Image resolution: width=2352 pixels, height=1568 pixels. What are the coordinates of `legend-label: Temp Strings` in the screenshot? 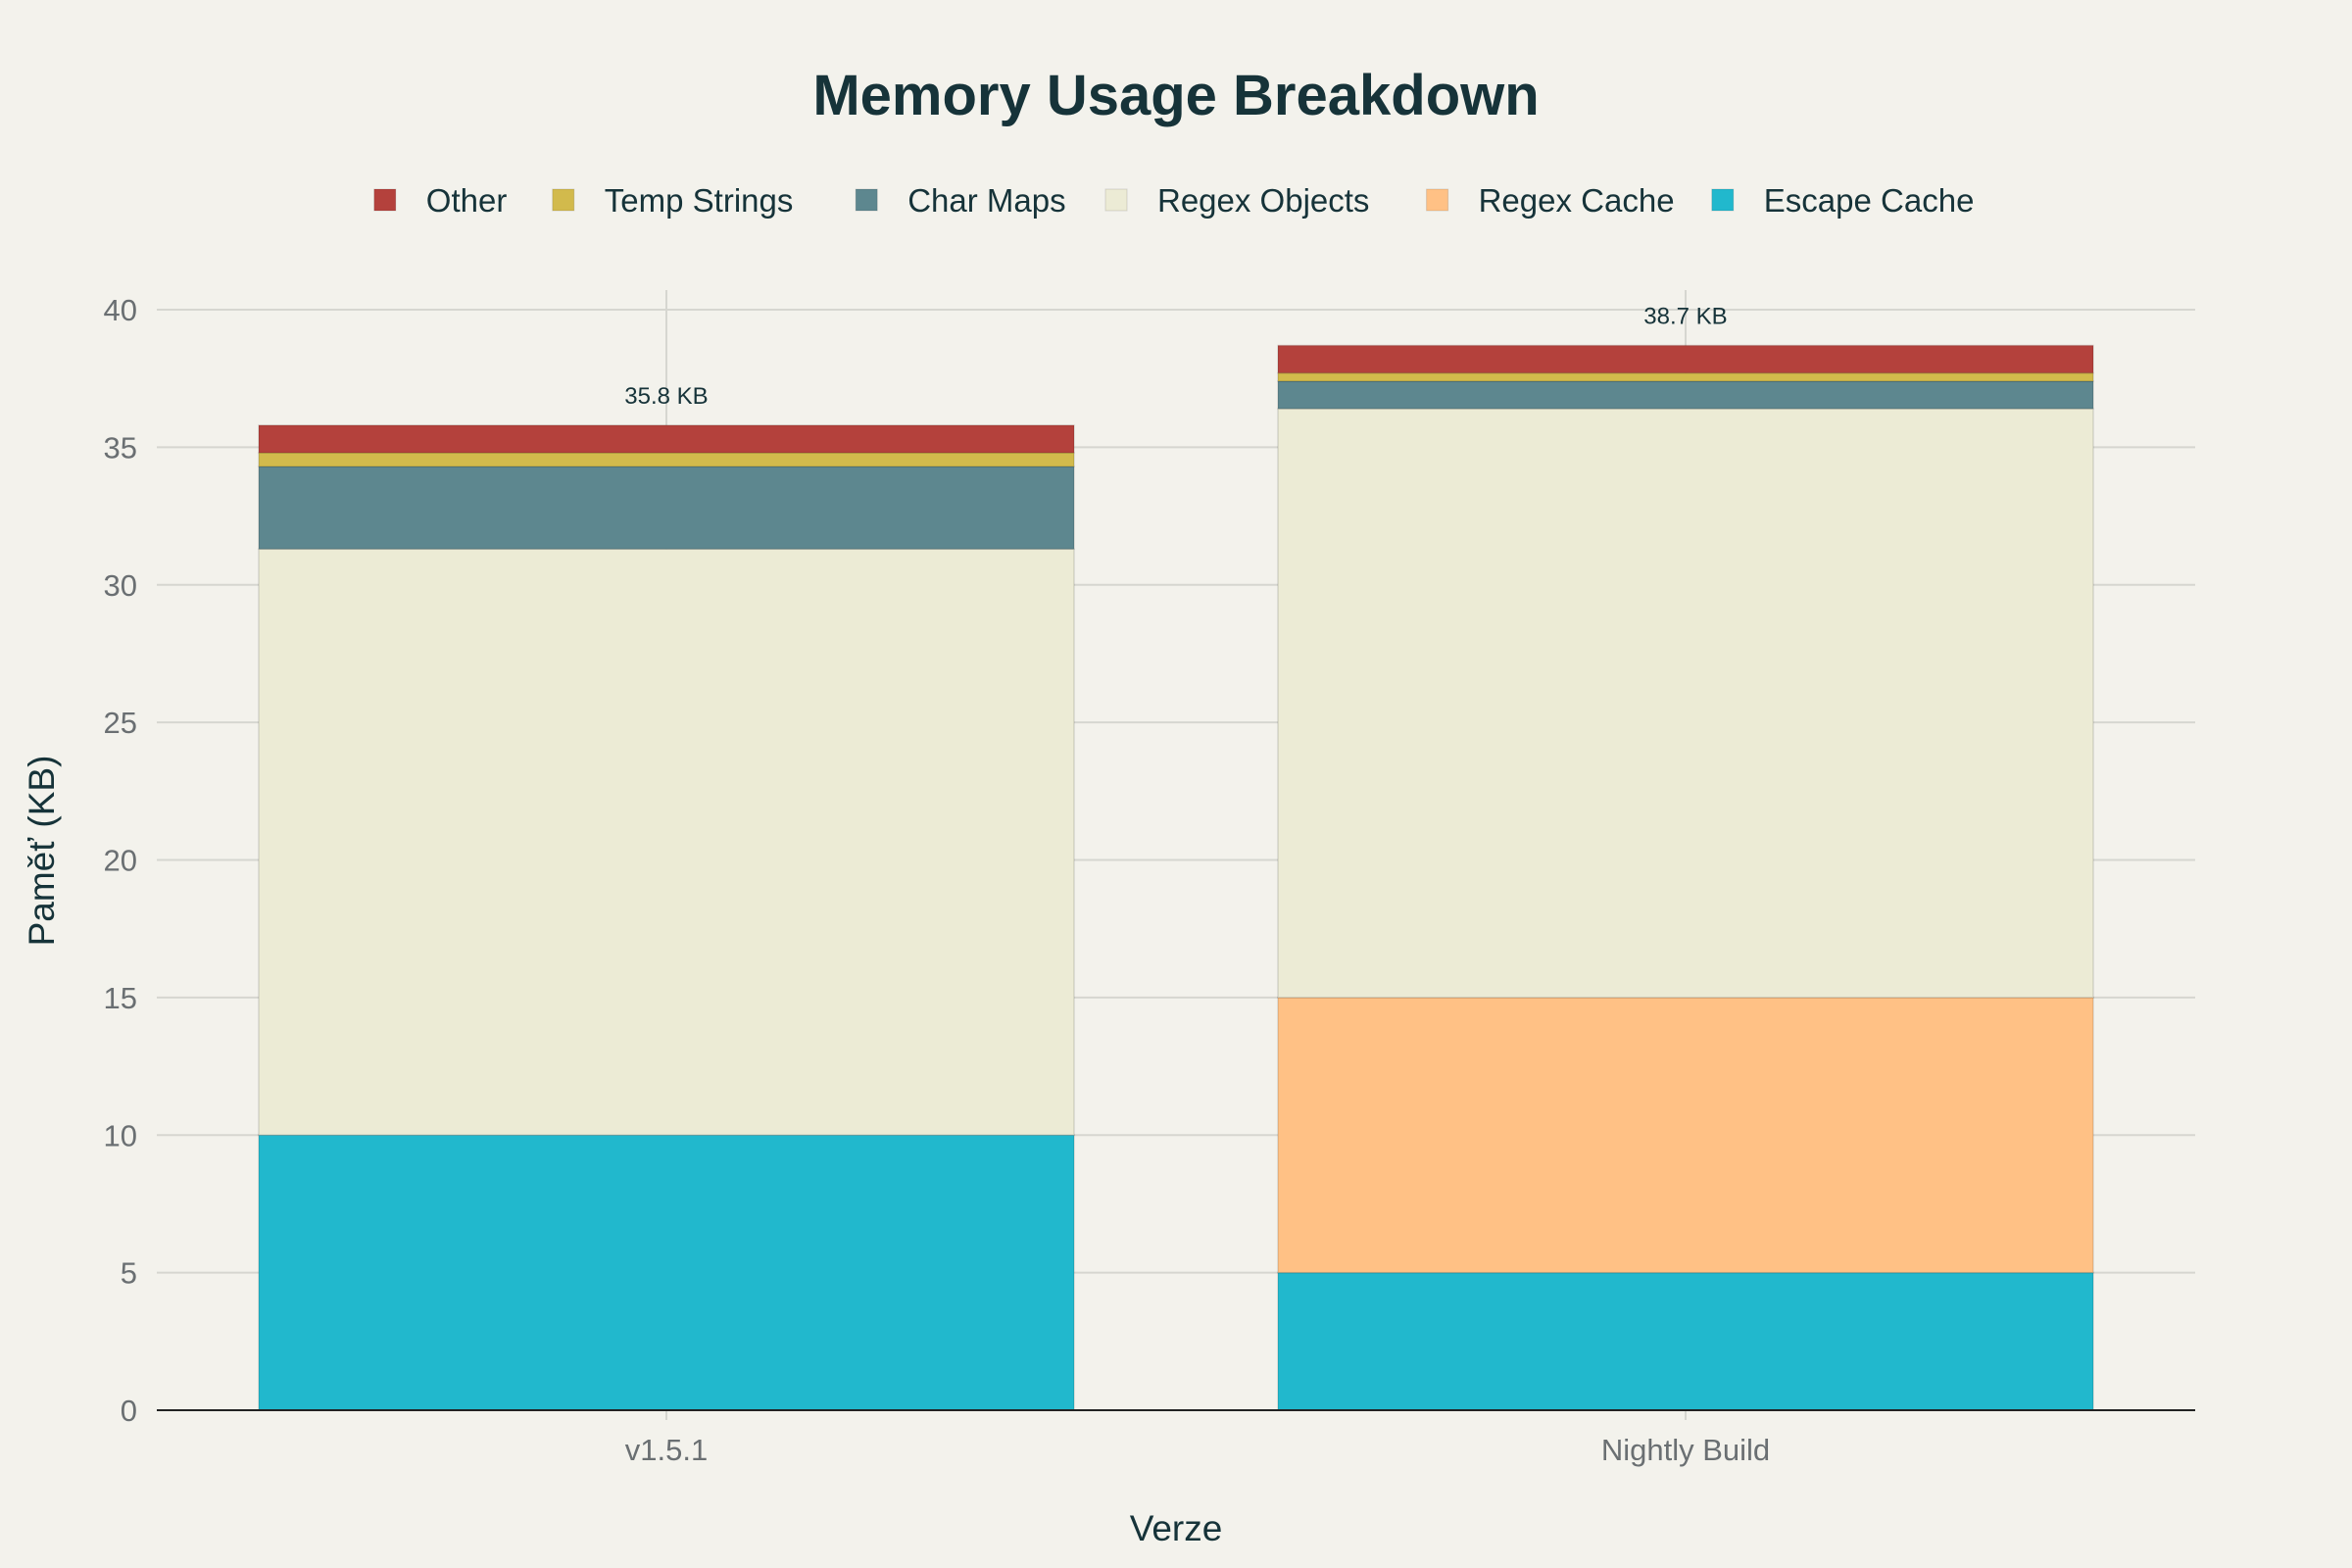 It's located at (699, 200).